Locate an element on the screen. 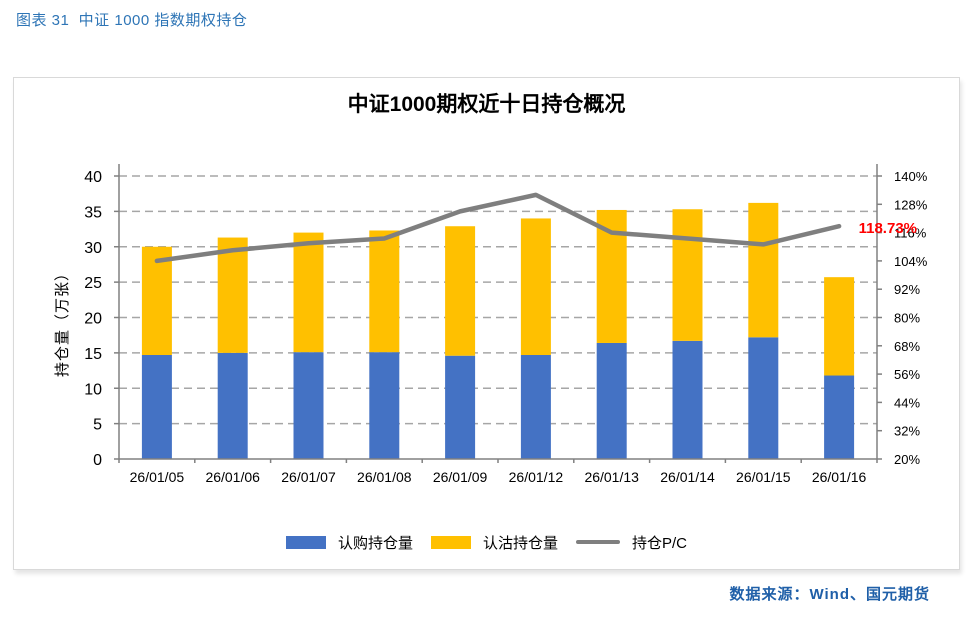 The image size is (969, 621). right-tick-label: 68% is located at coordinates (907, 346).